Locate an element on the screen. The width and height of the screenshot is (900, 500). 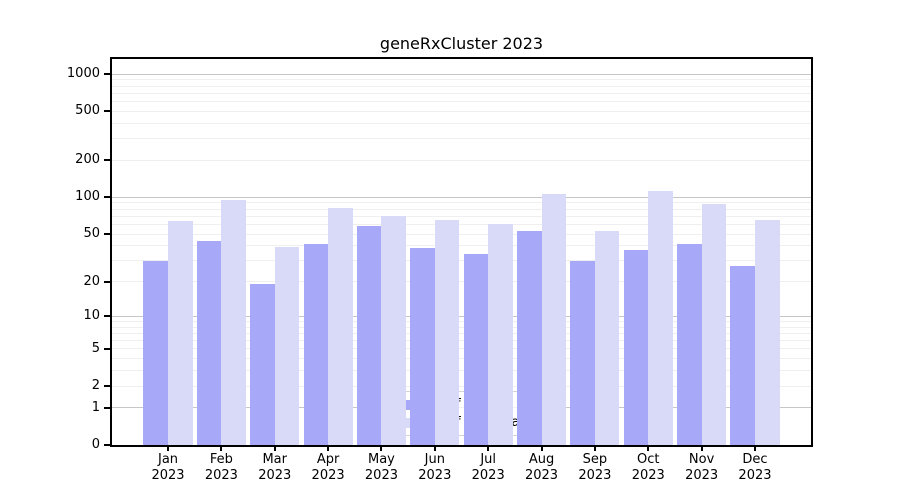
x-tick-label-line: May is located at coordinates (381, 459).